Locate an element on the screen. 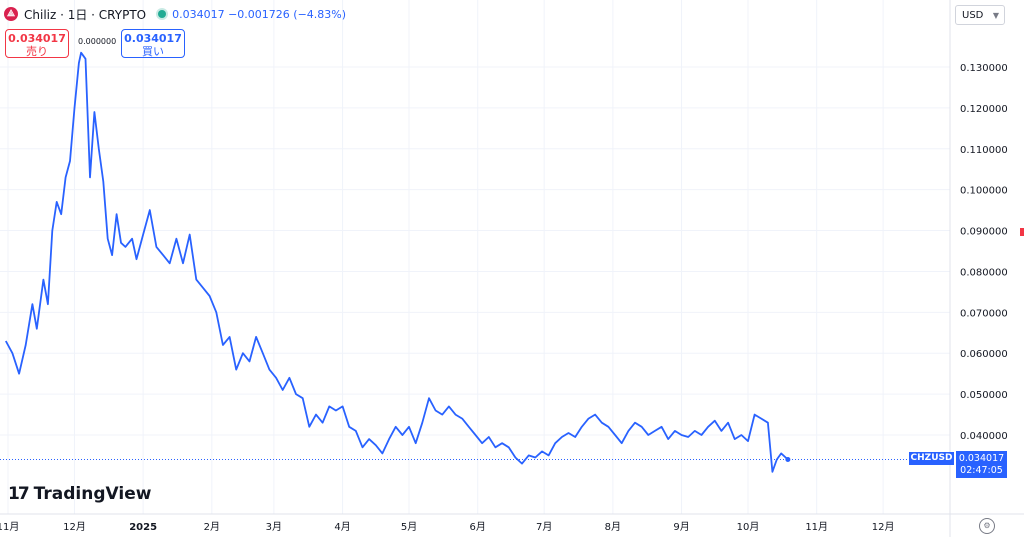 The height and width of the screenshot is (537, 1024). y-tick-label: 0.080000 is located at coordinates (984, 272).